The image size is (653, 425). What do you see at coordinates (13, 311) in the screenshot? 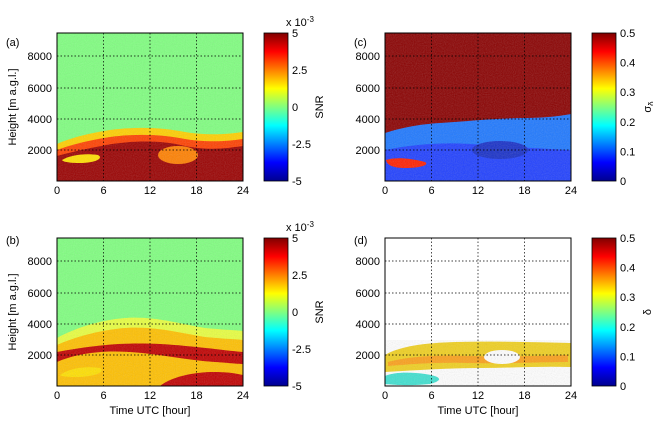
I see `panel-b-ylabel: Height [m a.g.l.]` at bounding box center [13, 311].